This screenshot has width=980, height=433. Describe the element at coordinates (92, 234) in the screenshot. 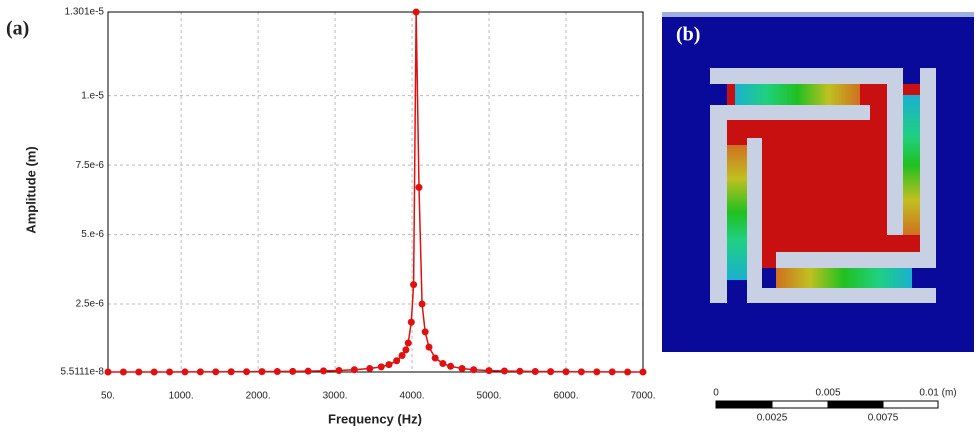

I see `y-tick-label: 5.e-6` at that location.